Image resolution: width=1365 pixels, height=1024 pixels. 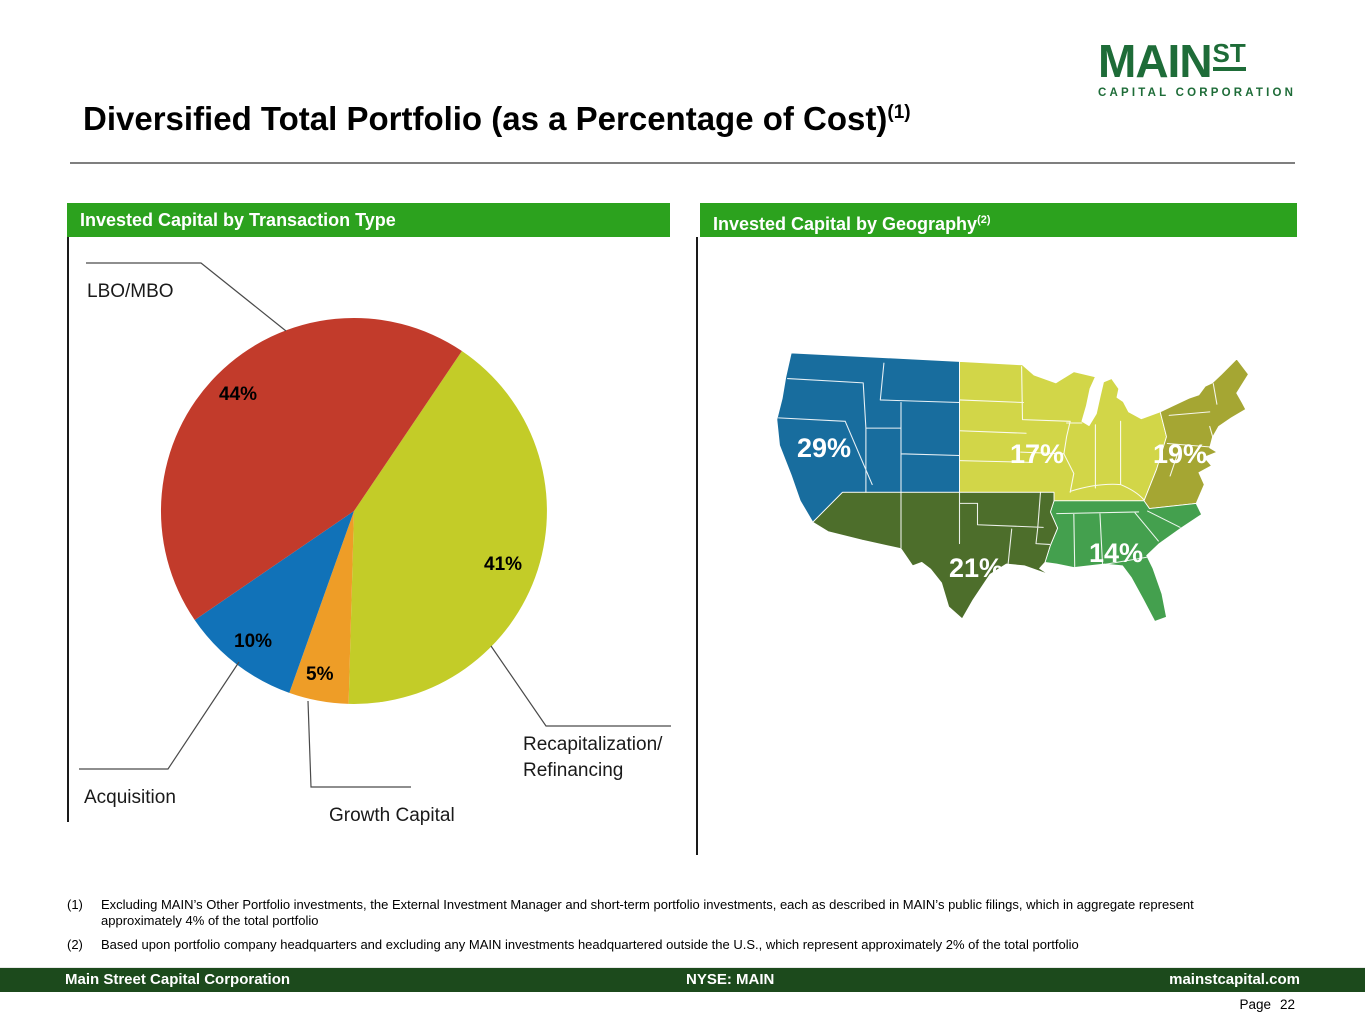 I want to click on pie-label-recapitalization-line1: Recapitalization/, so click(x=593, y=744).